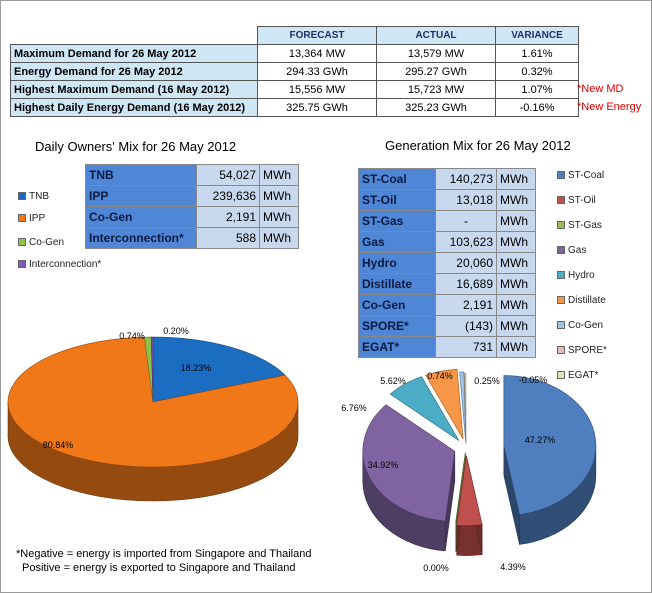 The image size is (652, 593). I want to click on row-label: Maximum Demand for 26 May 2012, so click(134, 53).